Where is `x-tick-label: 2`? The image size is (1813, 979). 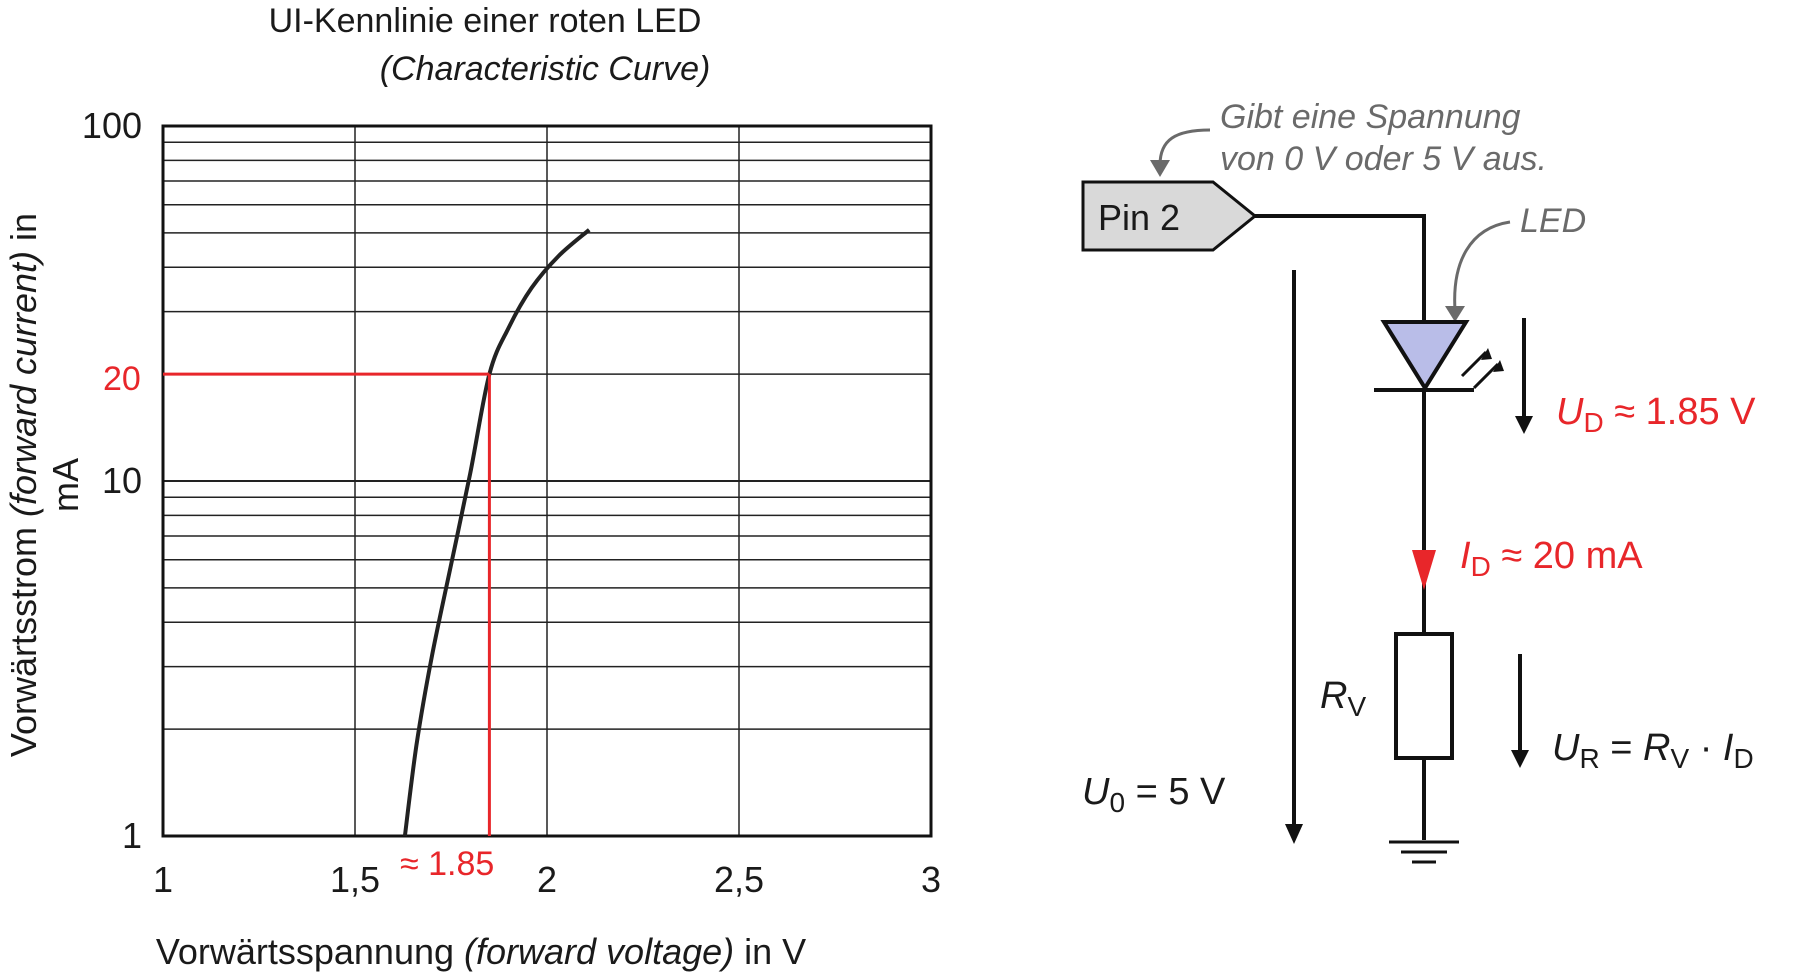
x-tick-label: 2 is located at coordinates (547, 879).